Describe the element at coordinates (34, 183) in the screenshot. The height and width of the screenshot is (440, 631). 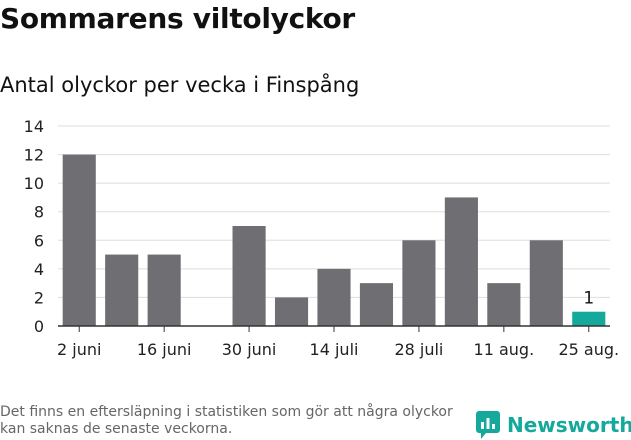
I see `y-tick-label: 10` at that location.